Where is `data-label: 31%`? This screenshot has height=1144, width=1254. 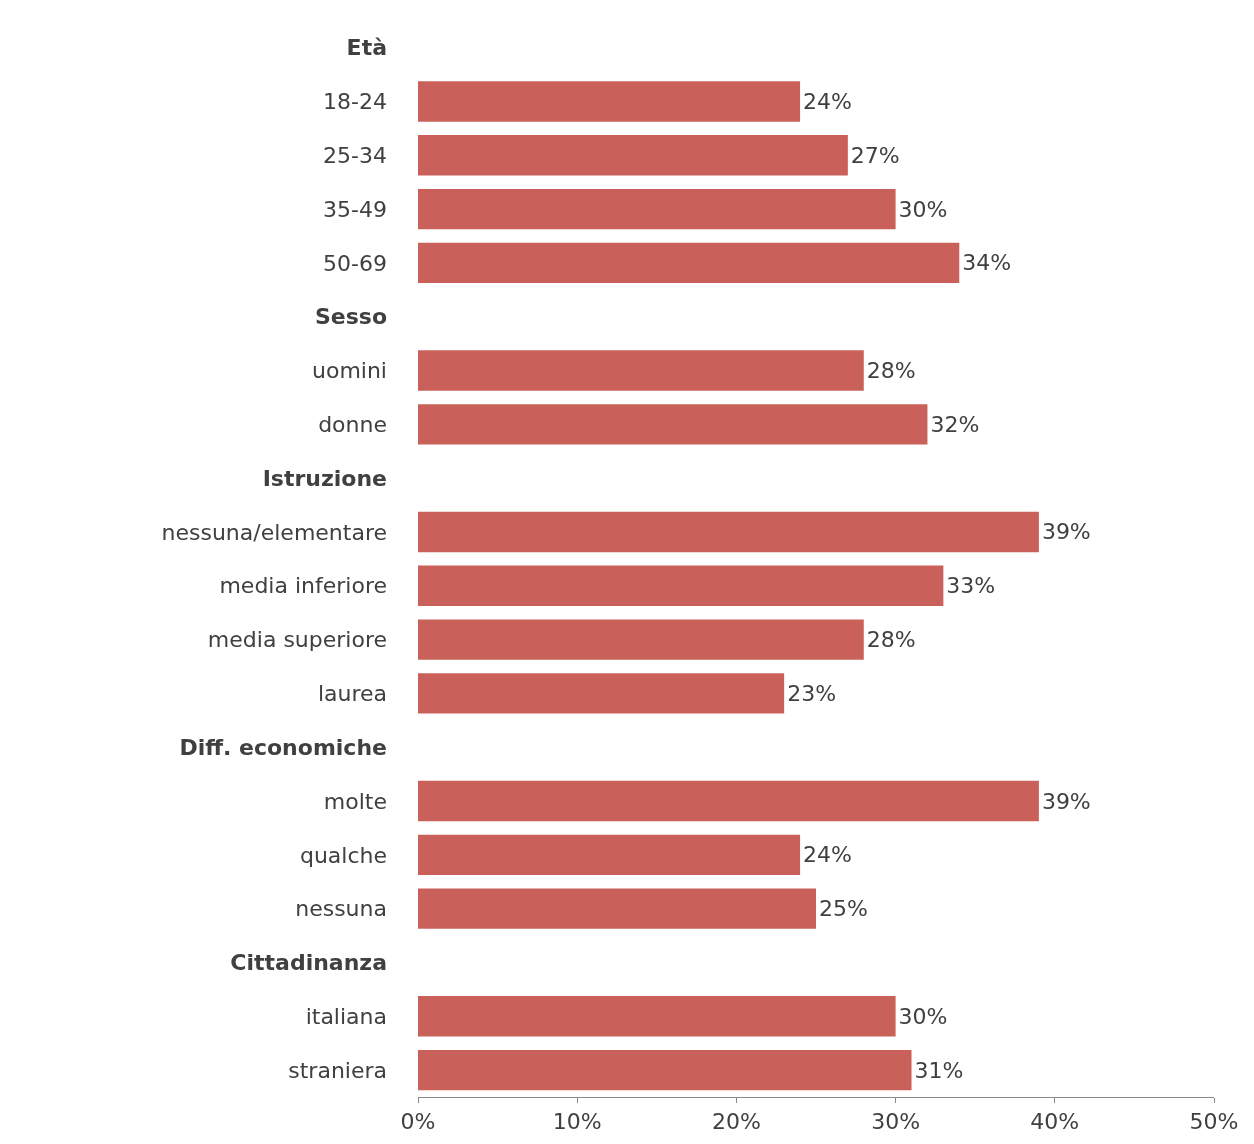 data-label: 31% is located at coordinates (939, 1070).